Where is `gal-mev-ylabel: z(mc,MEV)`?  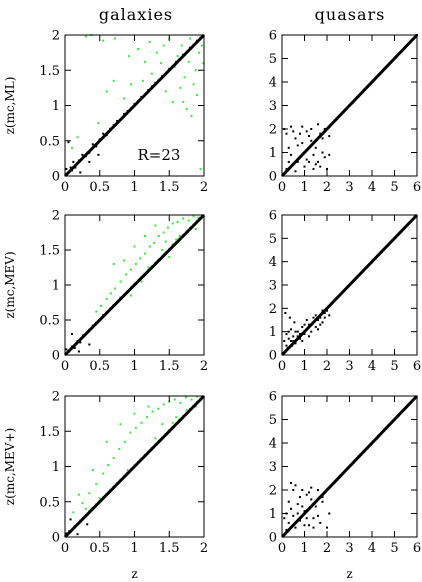
gal-mev-ylabel: z(mc,MEV) is located at coordinates (10, 284).